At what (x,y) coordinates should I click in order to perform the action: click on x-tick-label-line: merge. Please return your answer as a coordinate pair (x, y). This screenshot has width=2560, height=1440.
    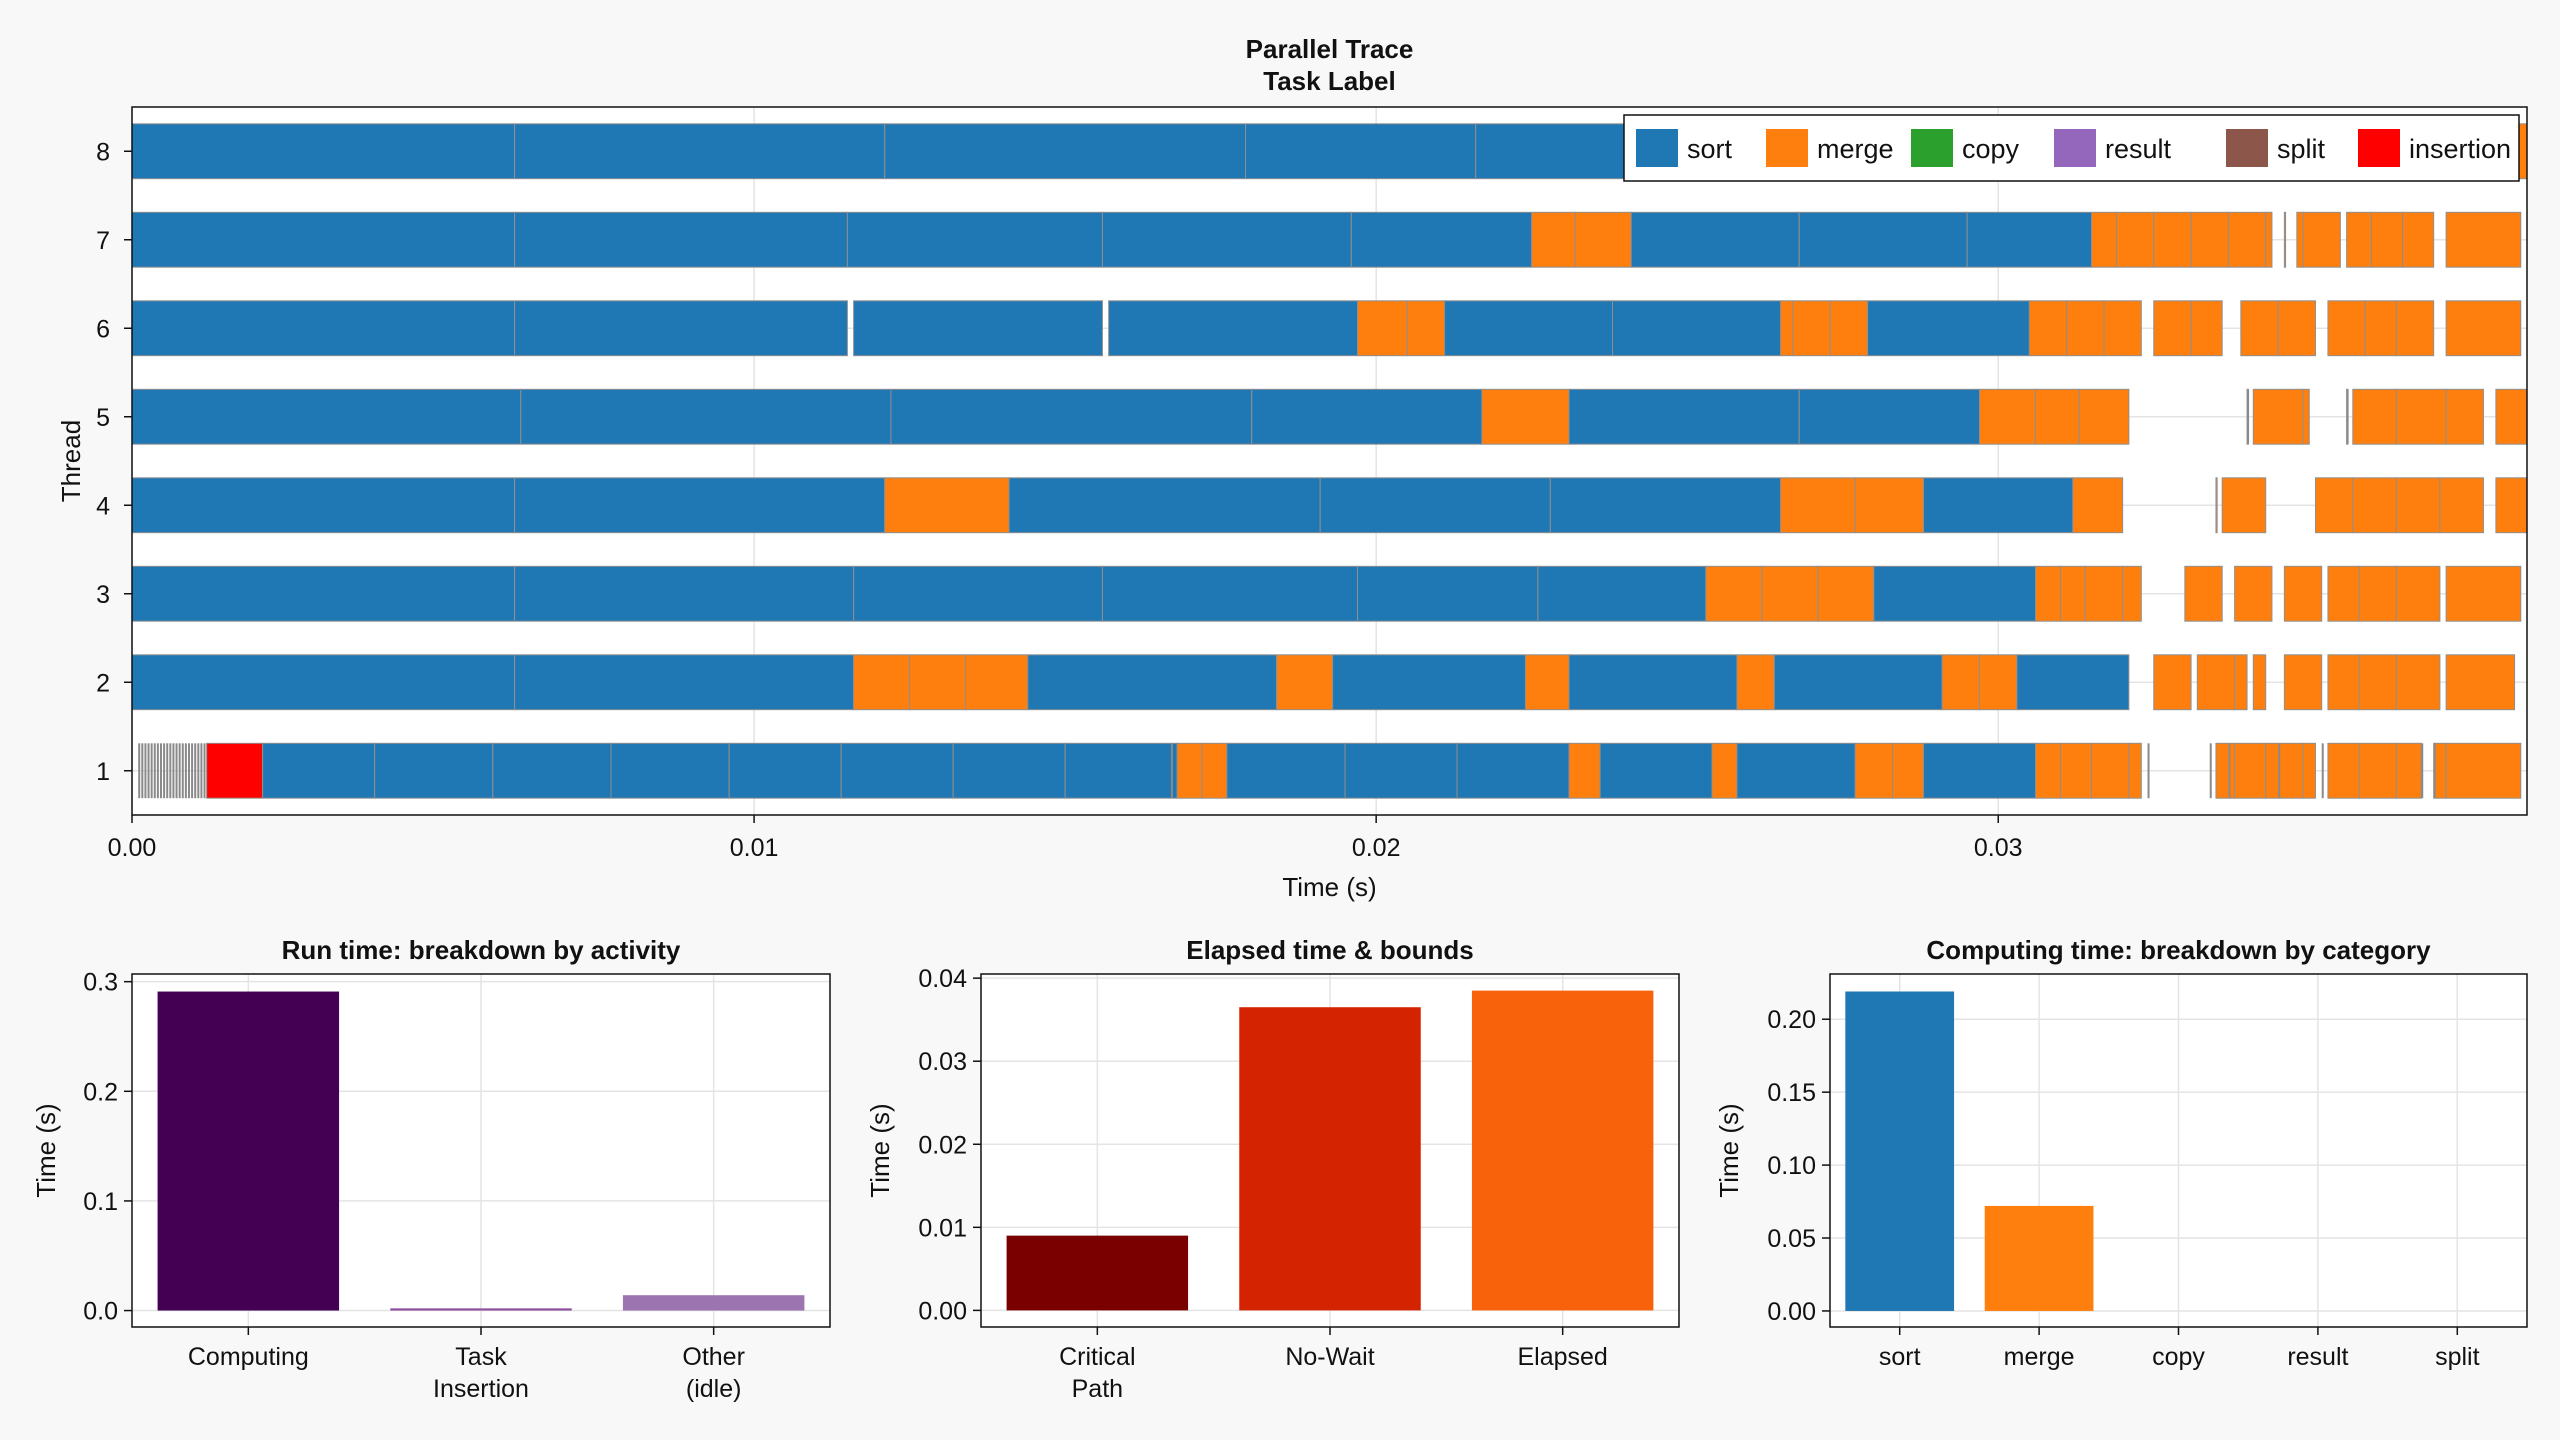
    Looking at the image, I should click on (2039, 1357).